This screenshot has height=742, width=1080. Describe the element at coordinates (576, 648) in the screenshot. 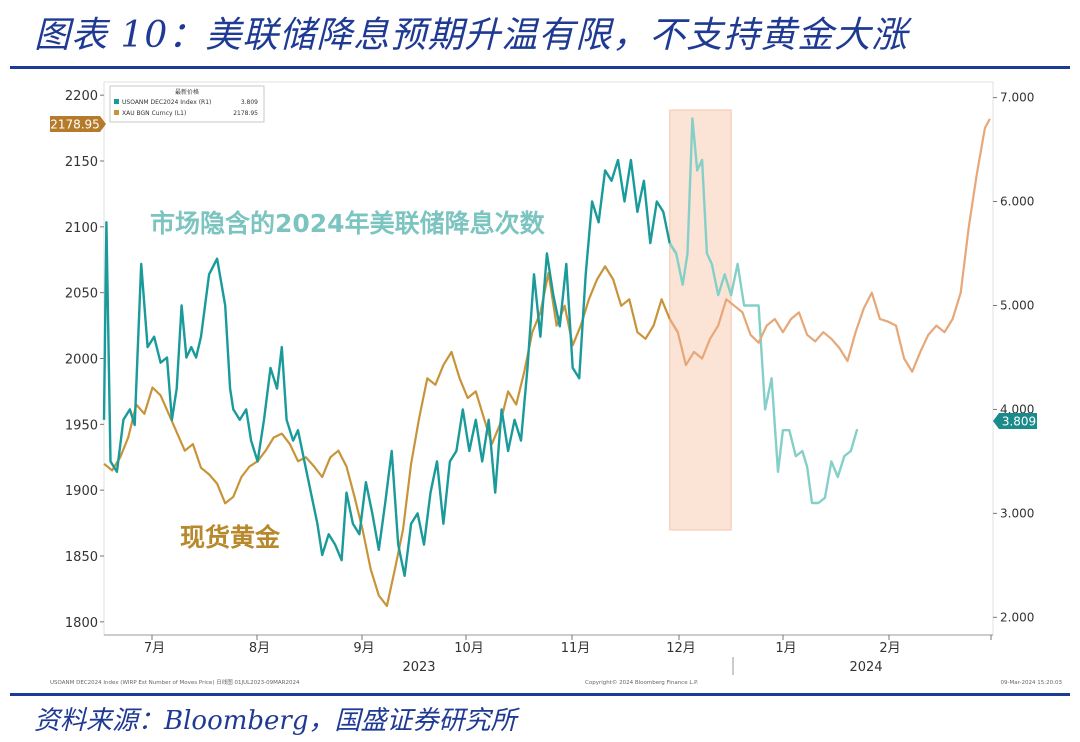

I see `month-tick-label: 11月` at that location.